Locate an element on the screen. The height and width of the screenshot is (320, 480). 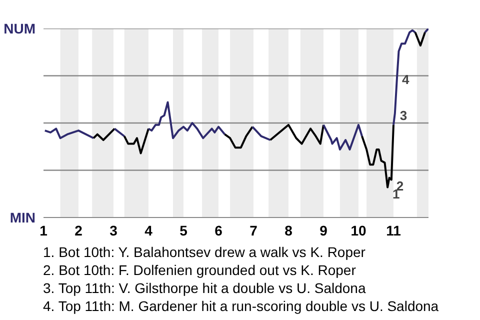
text: 4. Top 11th: M. Gardener hit a run-scoring double vs U. Saldona is located at coordinates (241, 306).